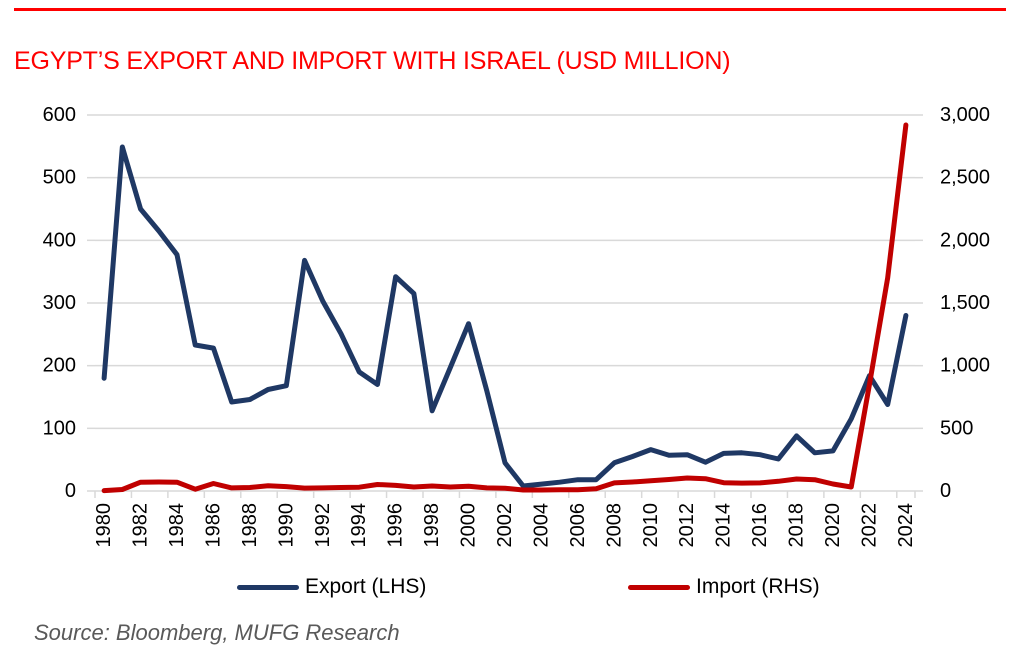 Image resolution: width=1020 pixels, height=652 pixels. Describe the element at coordinates (250, 525) in the screenshot. I see `x-axis-label: 1988` at that location.